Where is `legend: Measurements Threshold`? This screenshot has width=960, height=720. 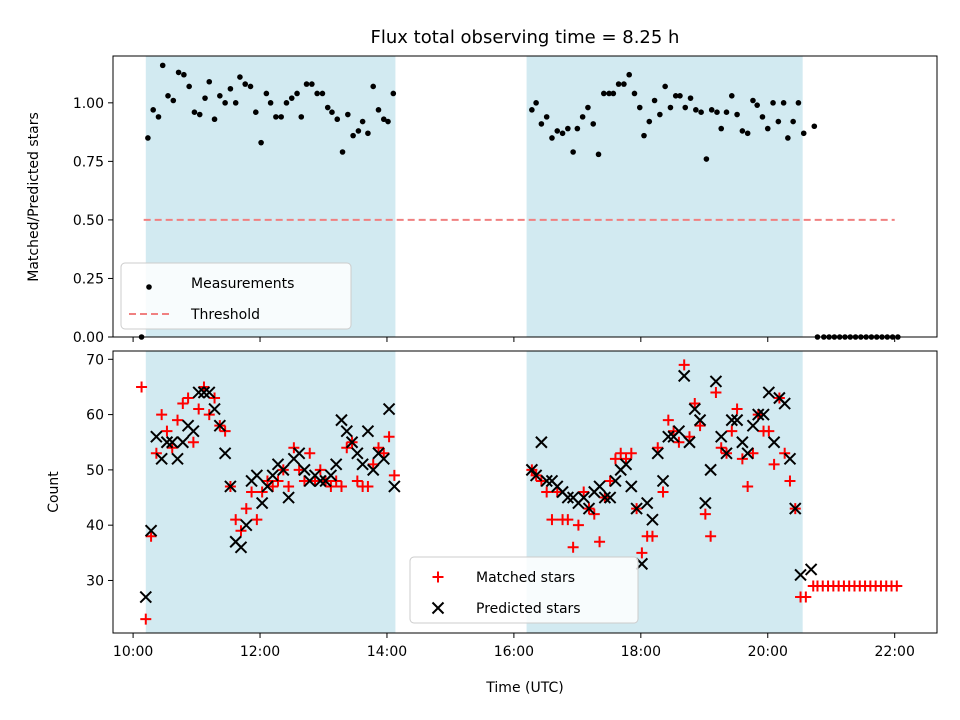
legend: Measurements Threshold is located at coordinates (236, 296).